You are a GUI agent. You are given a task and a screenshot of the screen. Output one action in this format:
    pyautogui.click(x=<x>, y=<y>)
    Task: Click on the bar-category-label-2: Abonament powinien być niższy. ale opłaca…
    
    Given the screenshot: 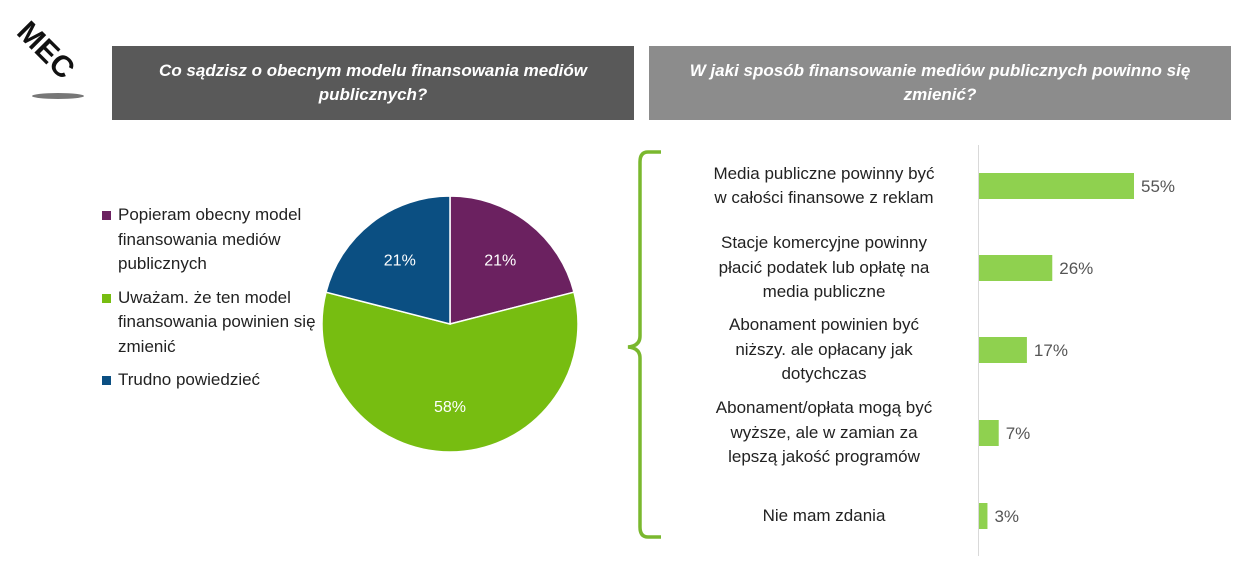 What is the action you would take?
    pyautogui.click(x=824, y=350)
    